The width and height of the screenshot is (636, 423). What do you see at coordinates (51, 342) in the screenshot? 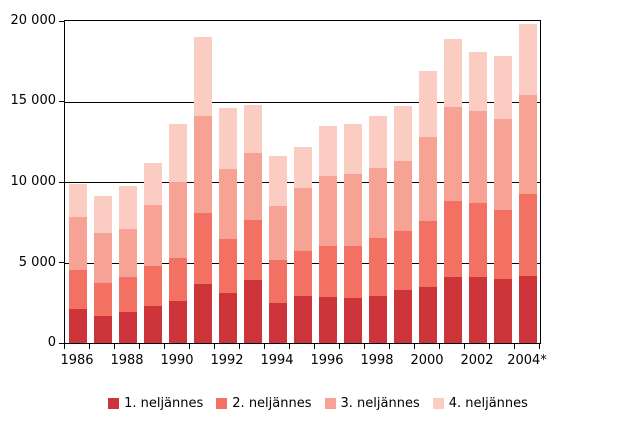
I see `y-axis-label-0: 0` at bounding box center [51, 342].